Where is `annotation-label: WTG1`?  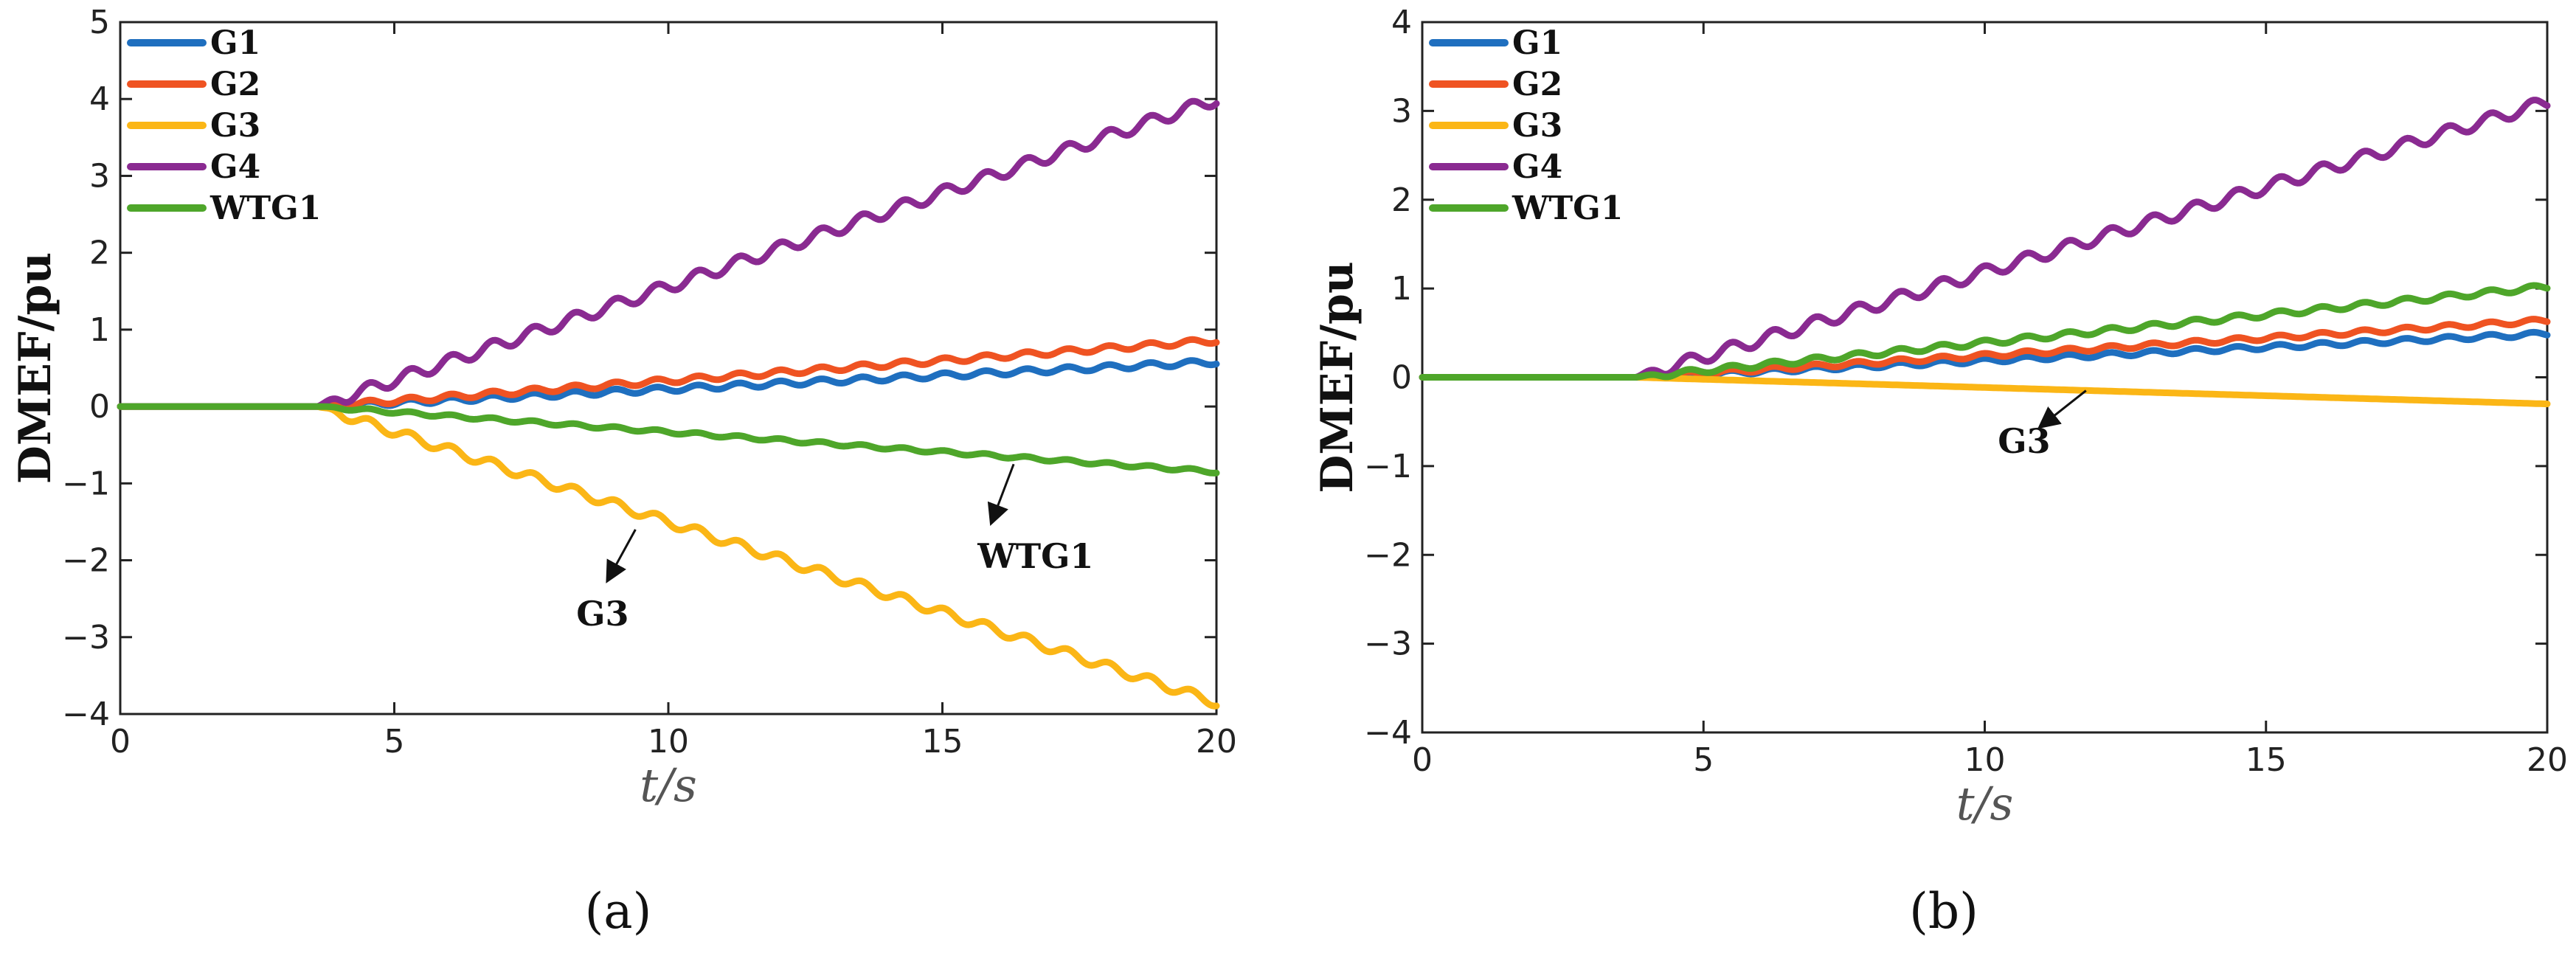
annotation-label: WTG1 is located at coordinates (1035, 556).